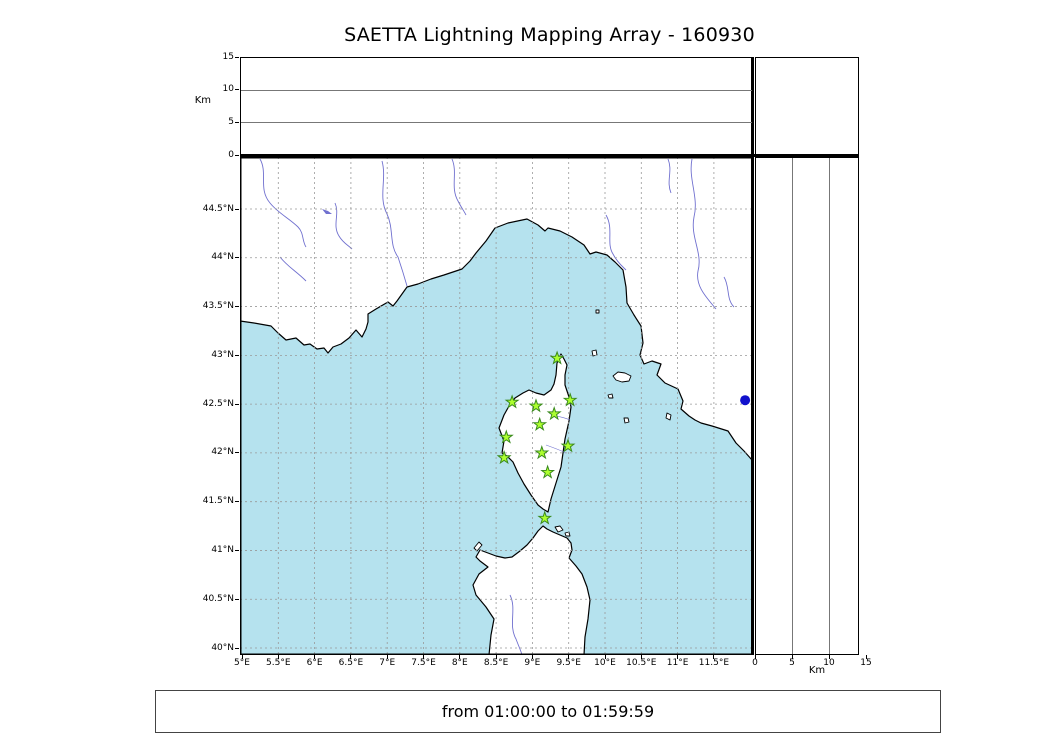 This screenshot has width=1050, height=750. What do you see at coordinates (278, 663) in the screenshot?
I see `lon-tick-label: 5.5°E` at bounding box center [278, 663].